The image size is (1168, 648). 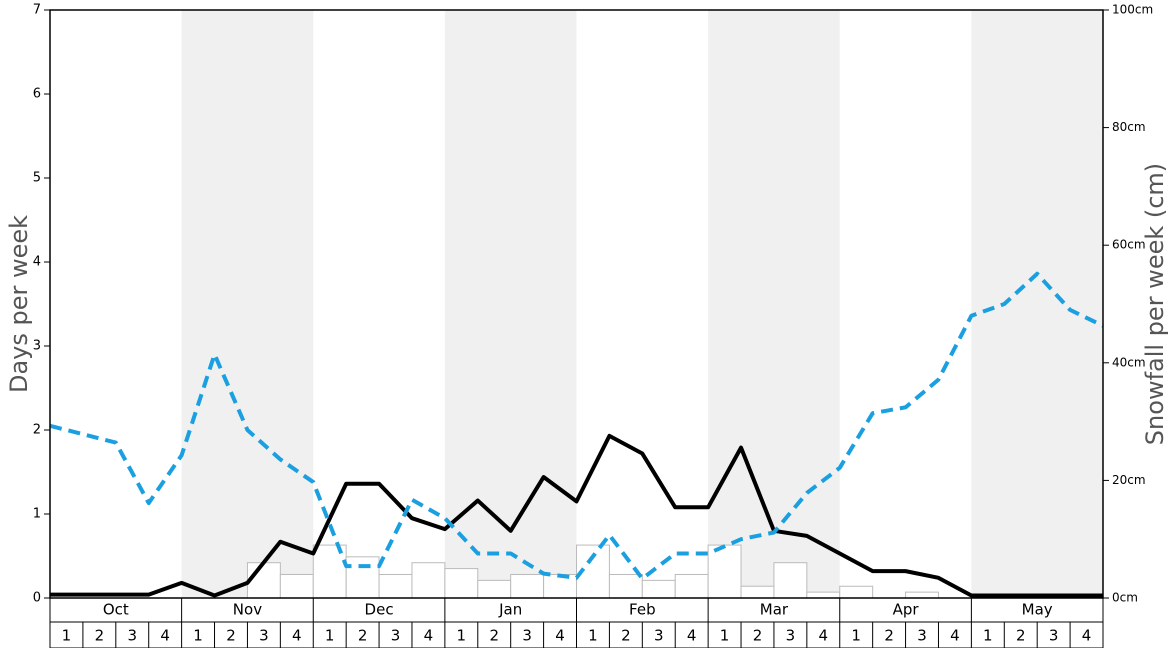 I want to click on month-label: Feb, so click(x=642, y=610).